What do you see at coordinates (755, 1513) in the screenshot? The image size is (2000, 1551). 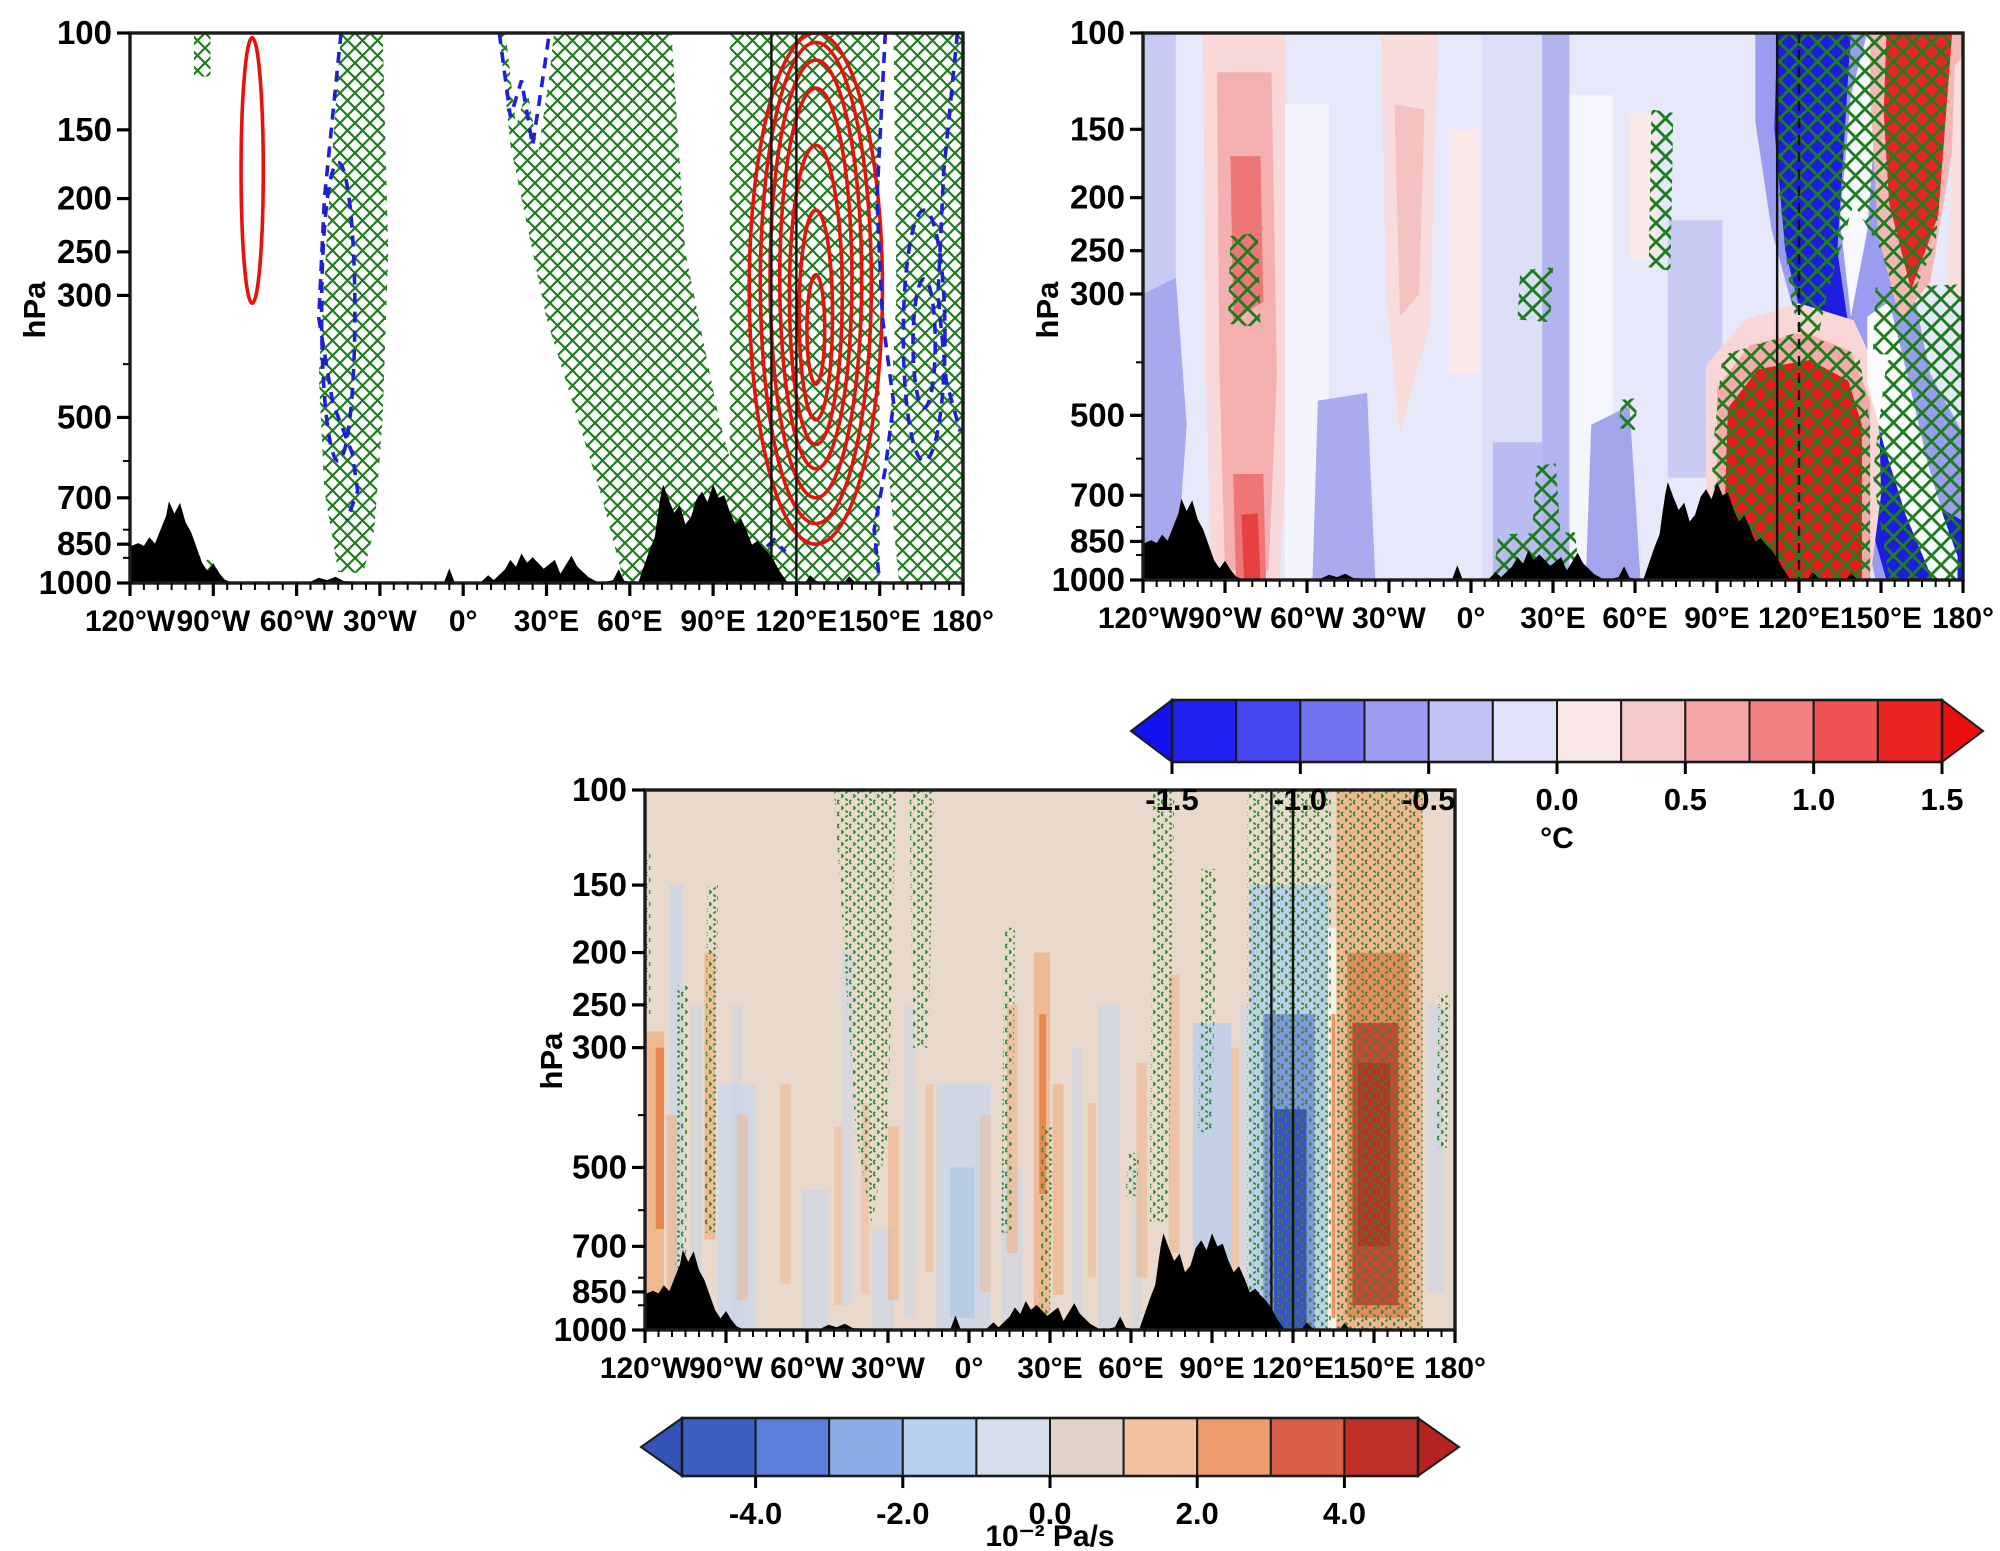 I see `colorbar-tick-label: -4.0` at bounding box center [755, 1513].